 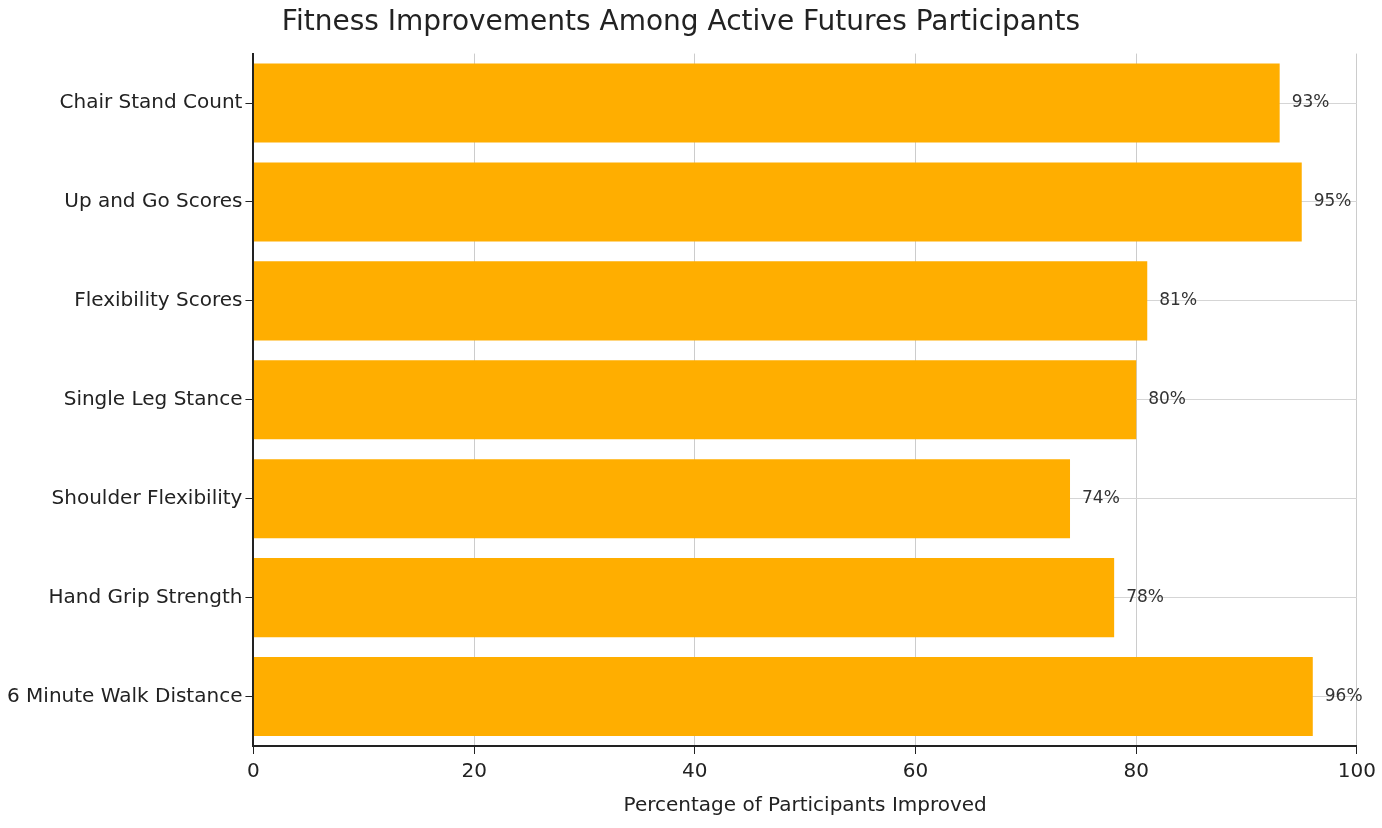 What do you see at coordinates (1343, 694) in the screenshot?
I see `data-label: 96%` at bounding box center [1343, 694].